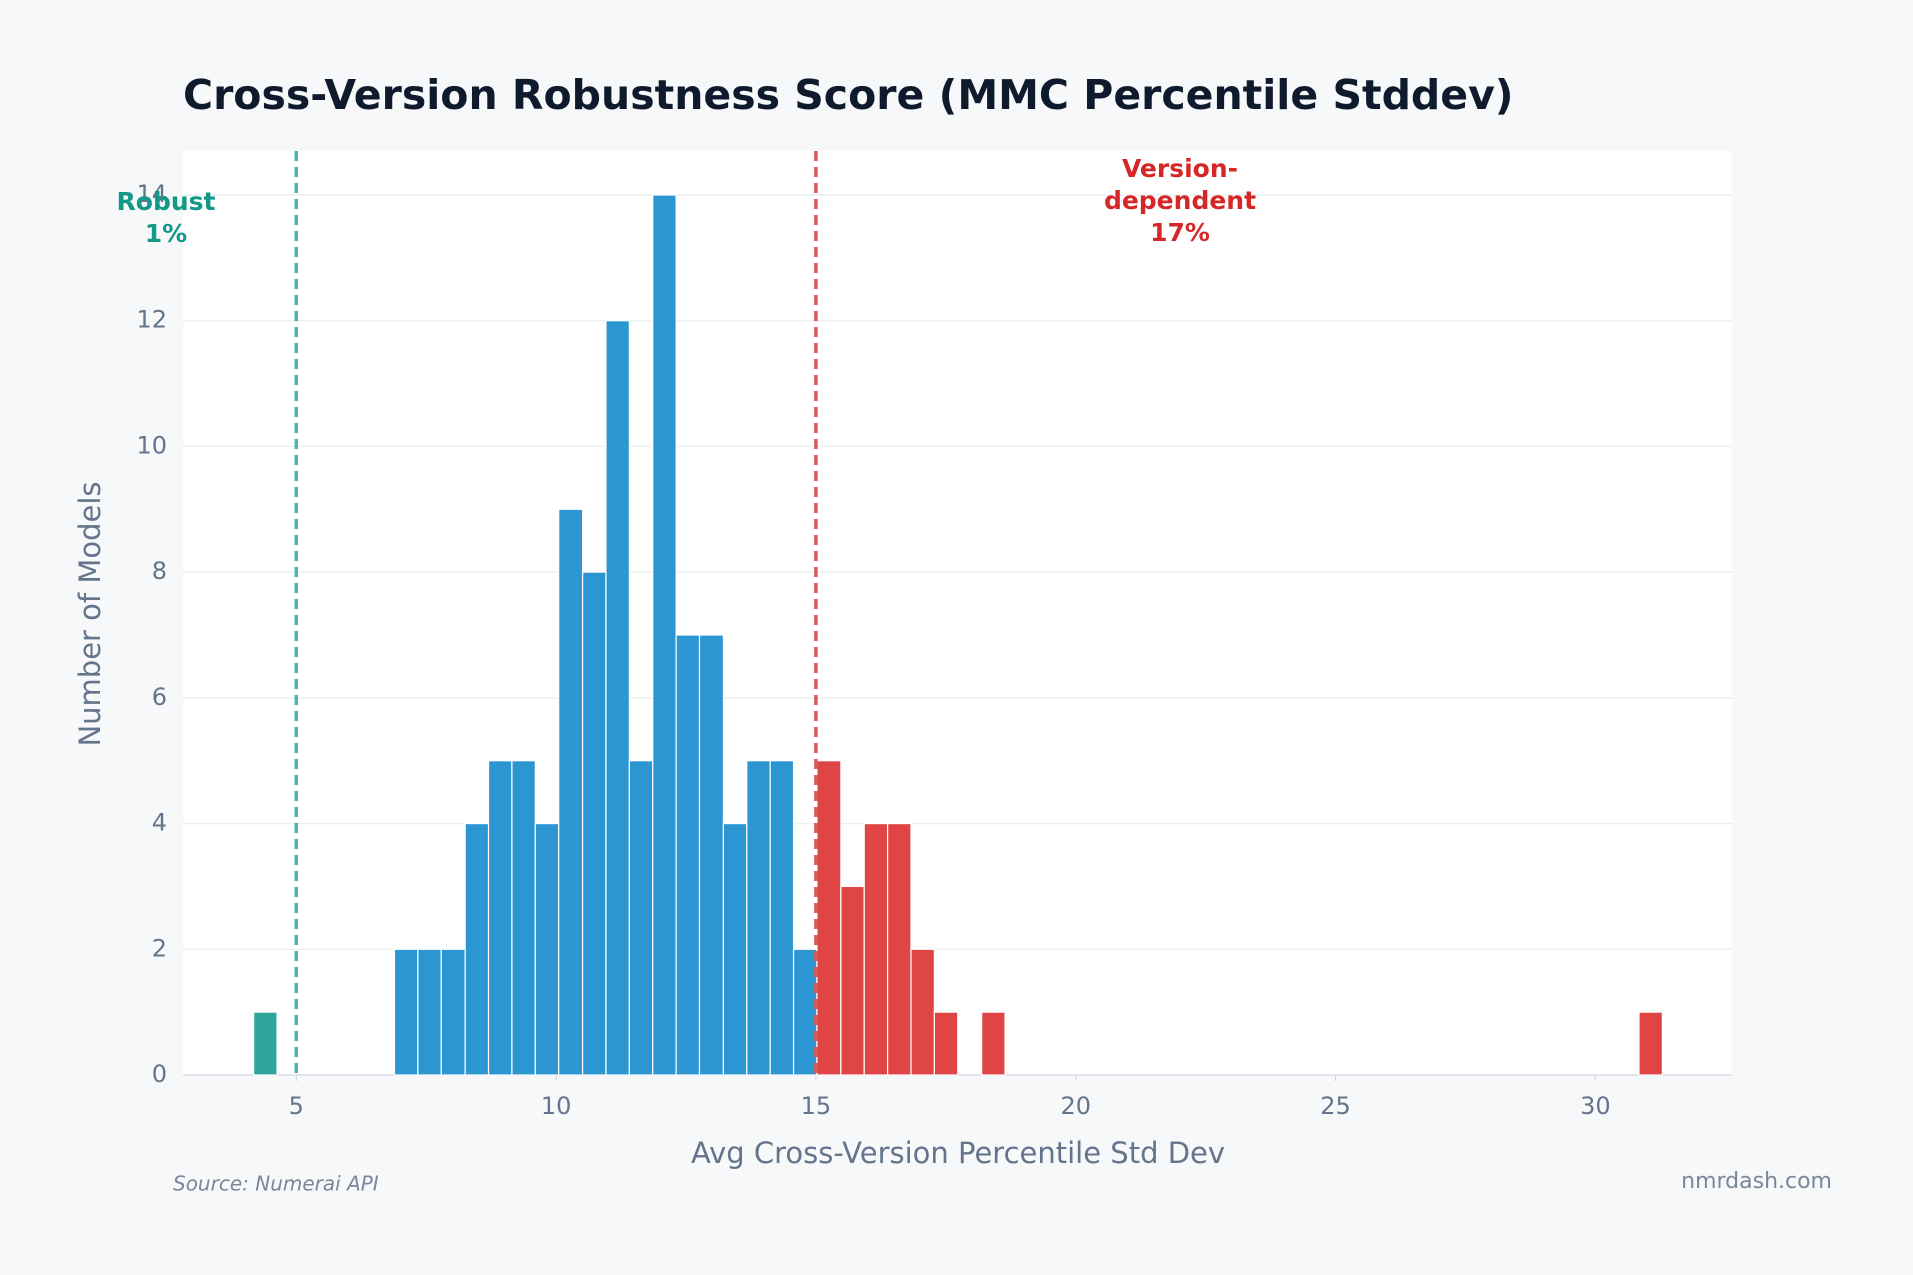 This screenshot has width=1913, height=1275. Describe the element at coordinates (1756, 1181) in the screenshot. I see `watermark: nmrdash.com` at that location.